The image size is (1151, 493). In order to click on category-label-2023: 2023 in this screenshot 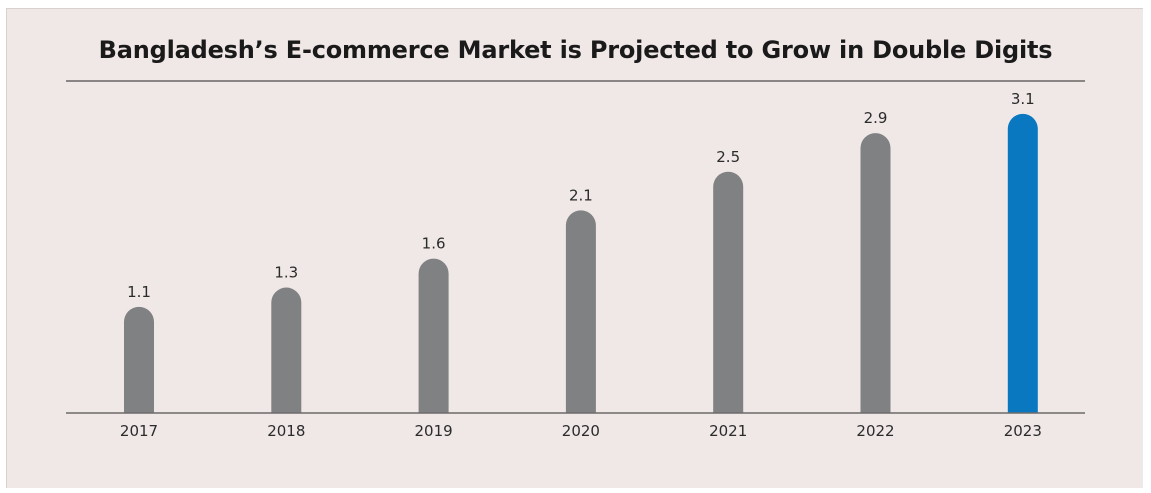, I will do `click(1023, 431)`.